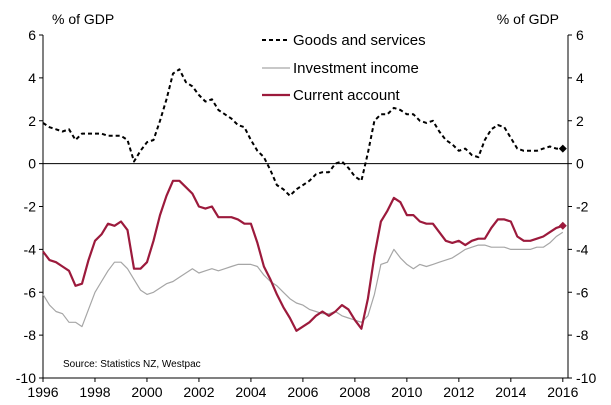 Image resolution: width=611 pixels, height=405 pixels. What do you see at coordinates (528, 19) in the screenshot?
I see `right-unit-label: % of GDP` at bounding box center [528, 19].